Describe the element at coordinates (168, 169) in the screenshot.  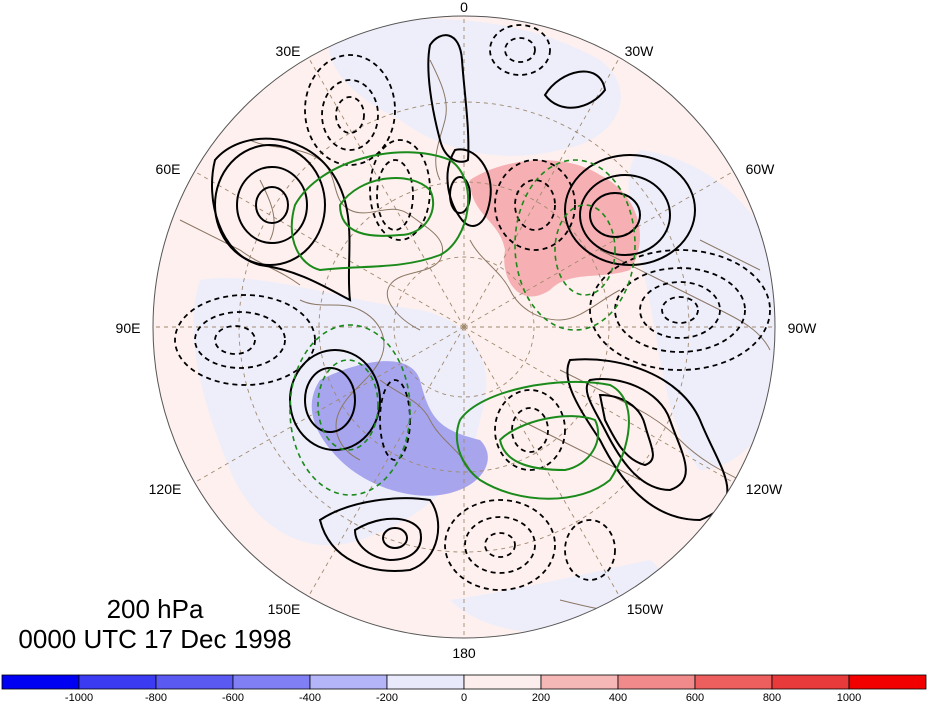
I see `lon-label-60e: 60E` at that location.